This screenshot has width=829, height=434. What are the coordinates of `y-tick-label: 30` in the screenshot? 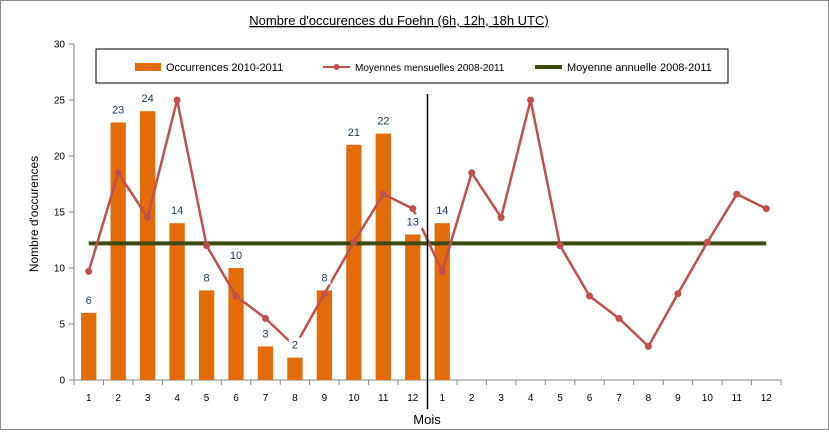 It's located at (60, 45).